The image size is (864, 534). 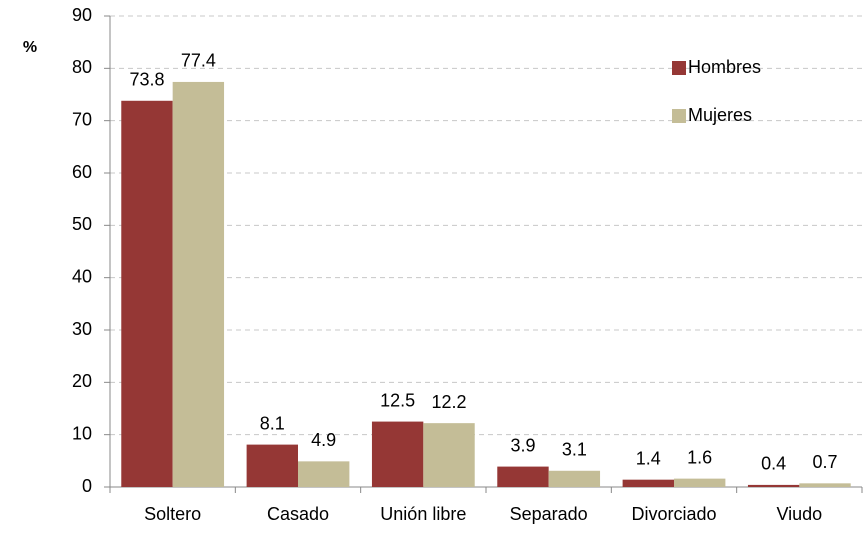 What do you see at coordinates (146, 80) in the screenshot?
I see `data-label: 73.8` at bounding box center [146, 80].